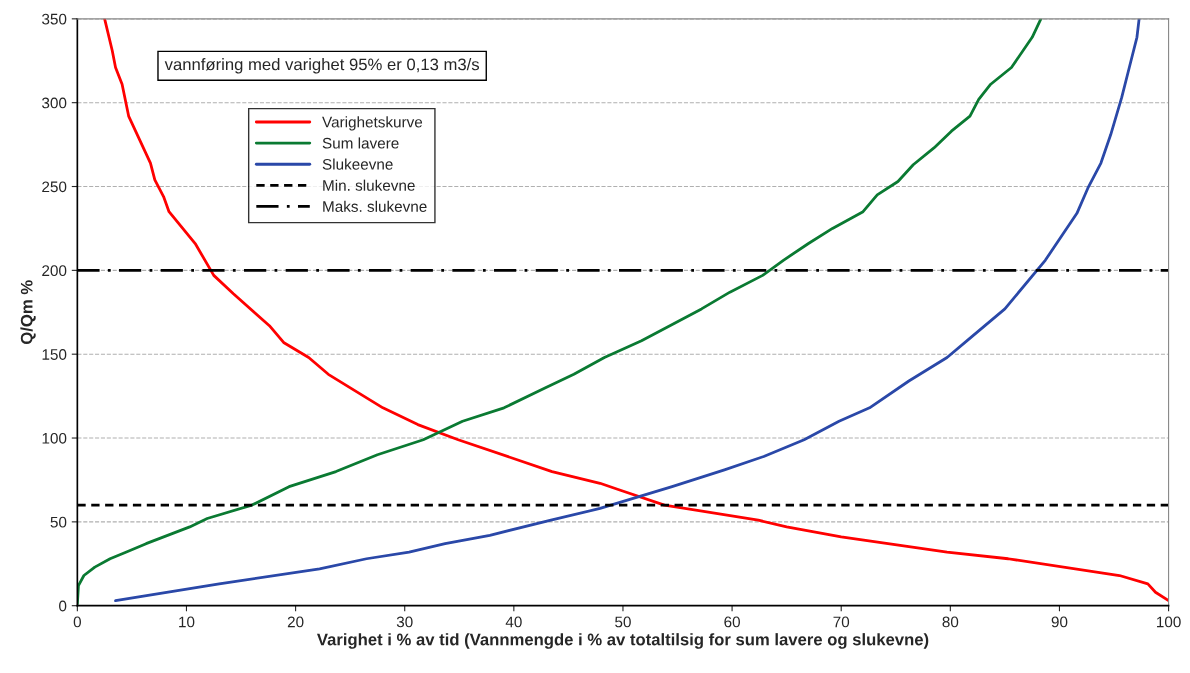  What do you see at coordinates (369, 185) in the screenshot?
I see `legend-label: Min. slukevne` at bounding box center [369, 185].